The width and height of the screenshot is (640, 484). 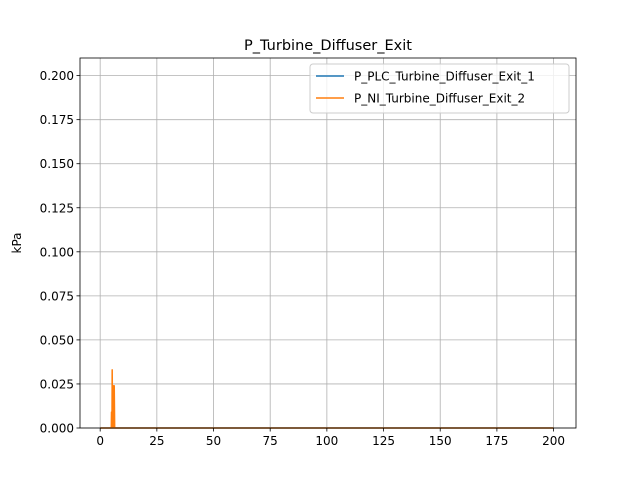 I want to click on legend-label-plc: P_PLC_Turbine_Diffuser_Exit_1, so click(x=444, y=77).